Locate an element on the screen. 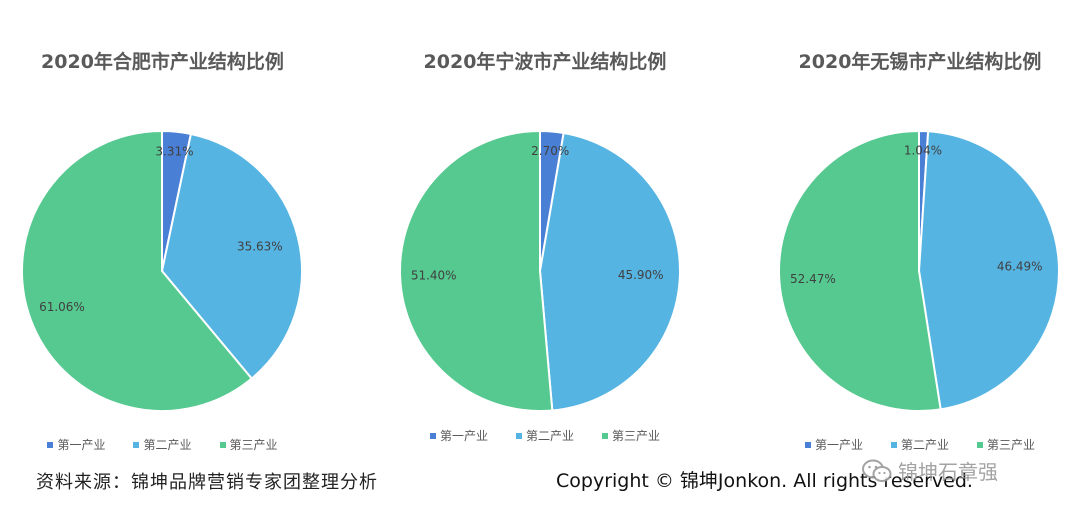  chart-title: 2020年合肥市产业结构比例 is located at coordinates (162, 62).